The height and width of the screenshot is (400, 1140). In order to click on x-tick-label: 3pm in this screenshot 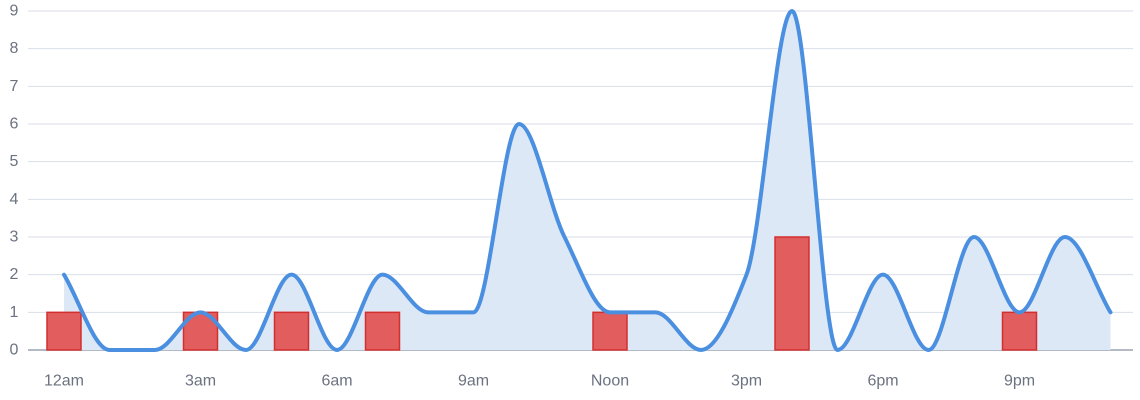, I will do `click(746, 381)`.